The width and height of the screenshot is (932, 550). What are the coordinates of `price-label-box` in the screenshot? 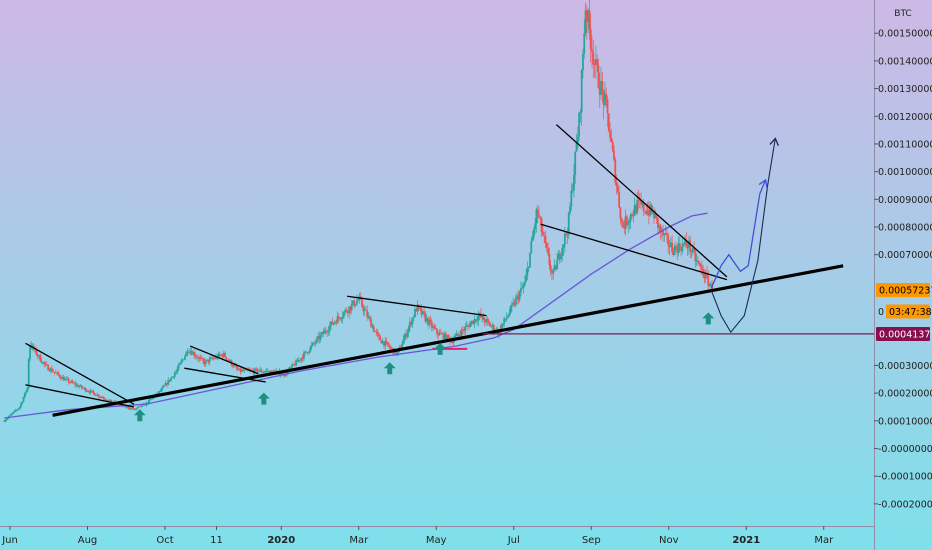 It's located at (908, 311).